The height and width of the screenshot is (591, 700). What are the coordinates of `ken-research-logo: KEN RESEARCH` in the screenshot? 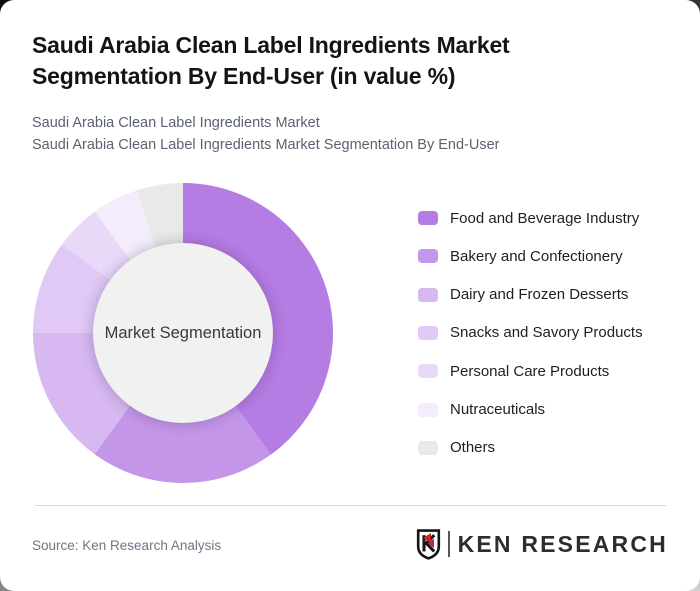 It's located at (542, 544).